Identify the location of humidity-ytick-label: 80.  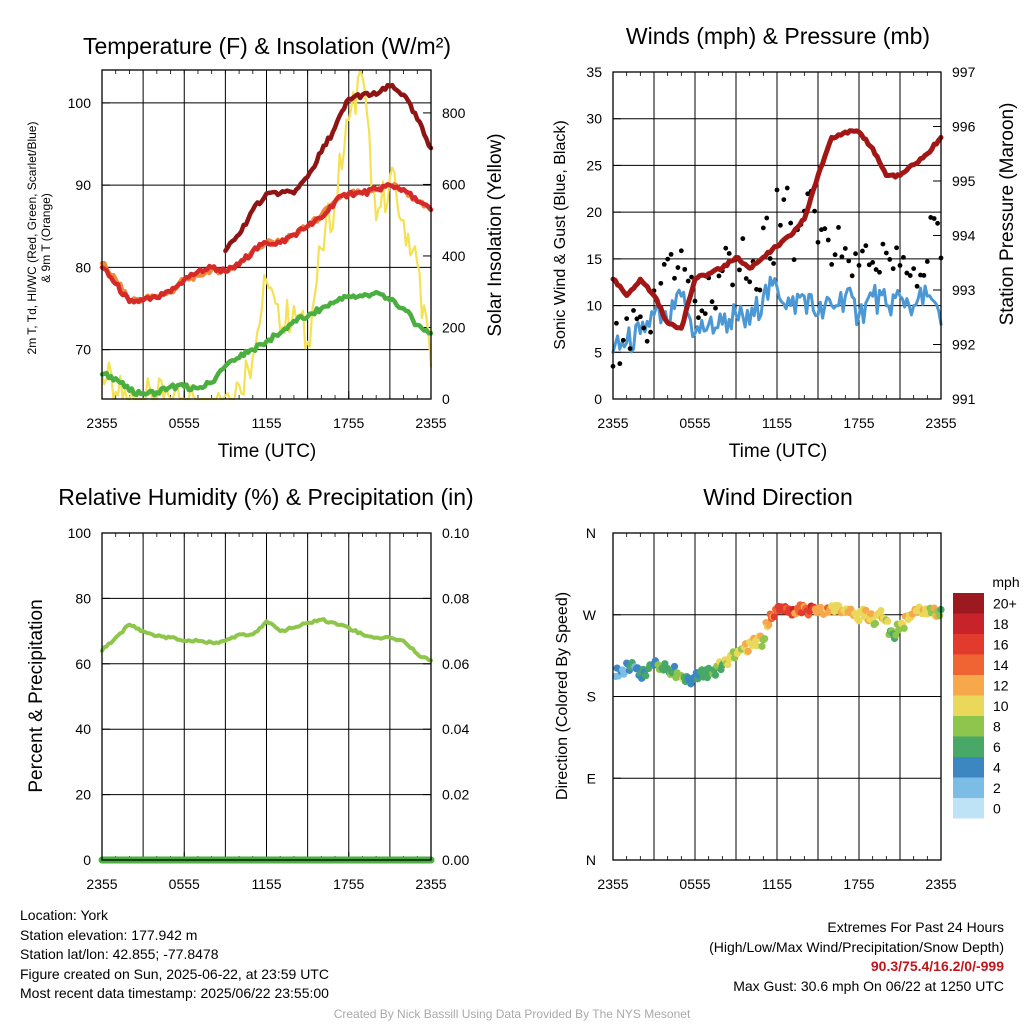
(83, 598).